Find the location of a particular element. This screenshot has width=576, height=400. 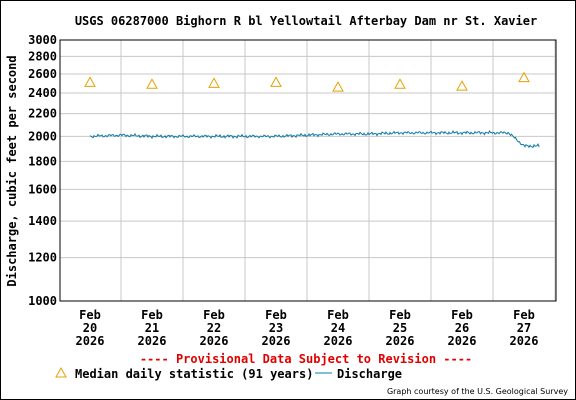

discharge-line is located at coordinates (314, 139).